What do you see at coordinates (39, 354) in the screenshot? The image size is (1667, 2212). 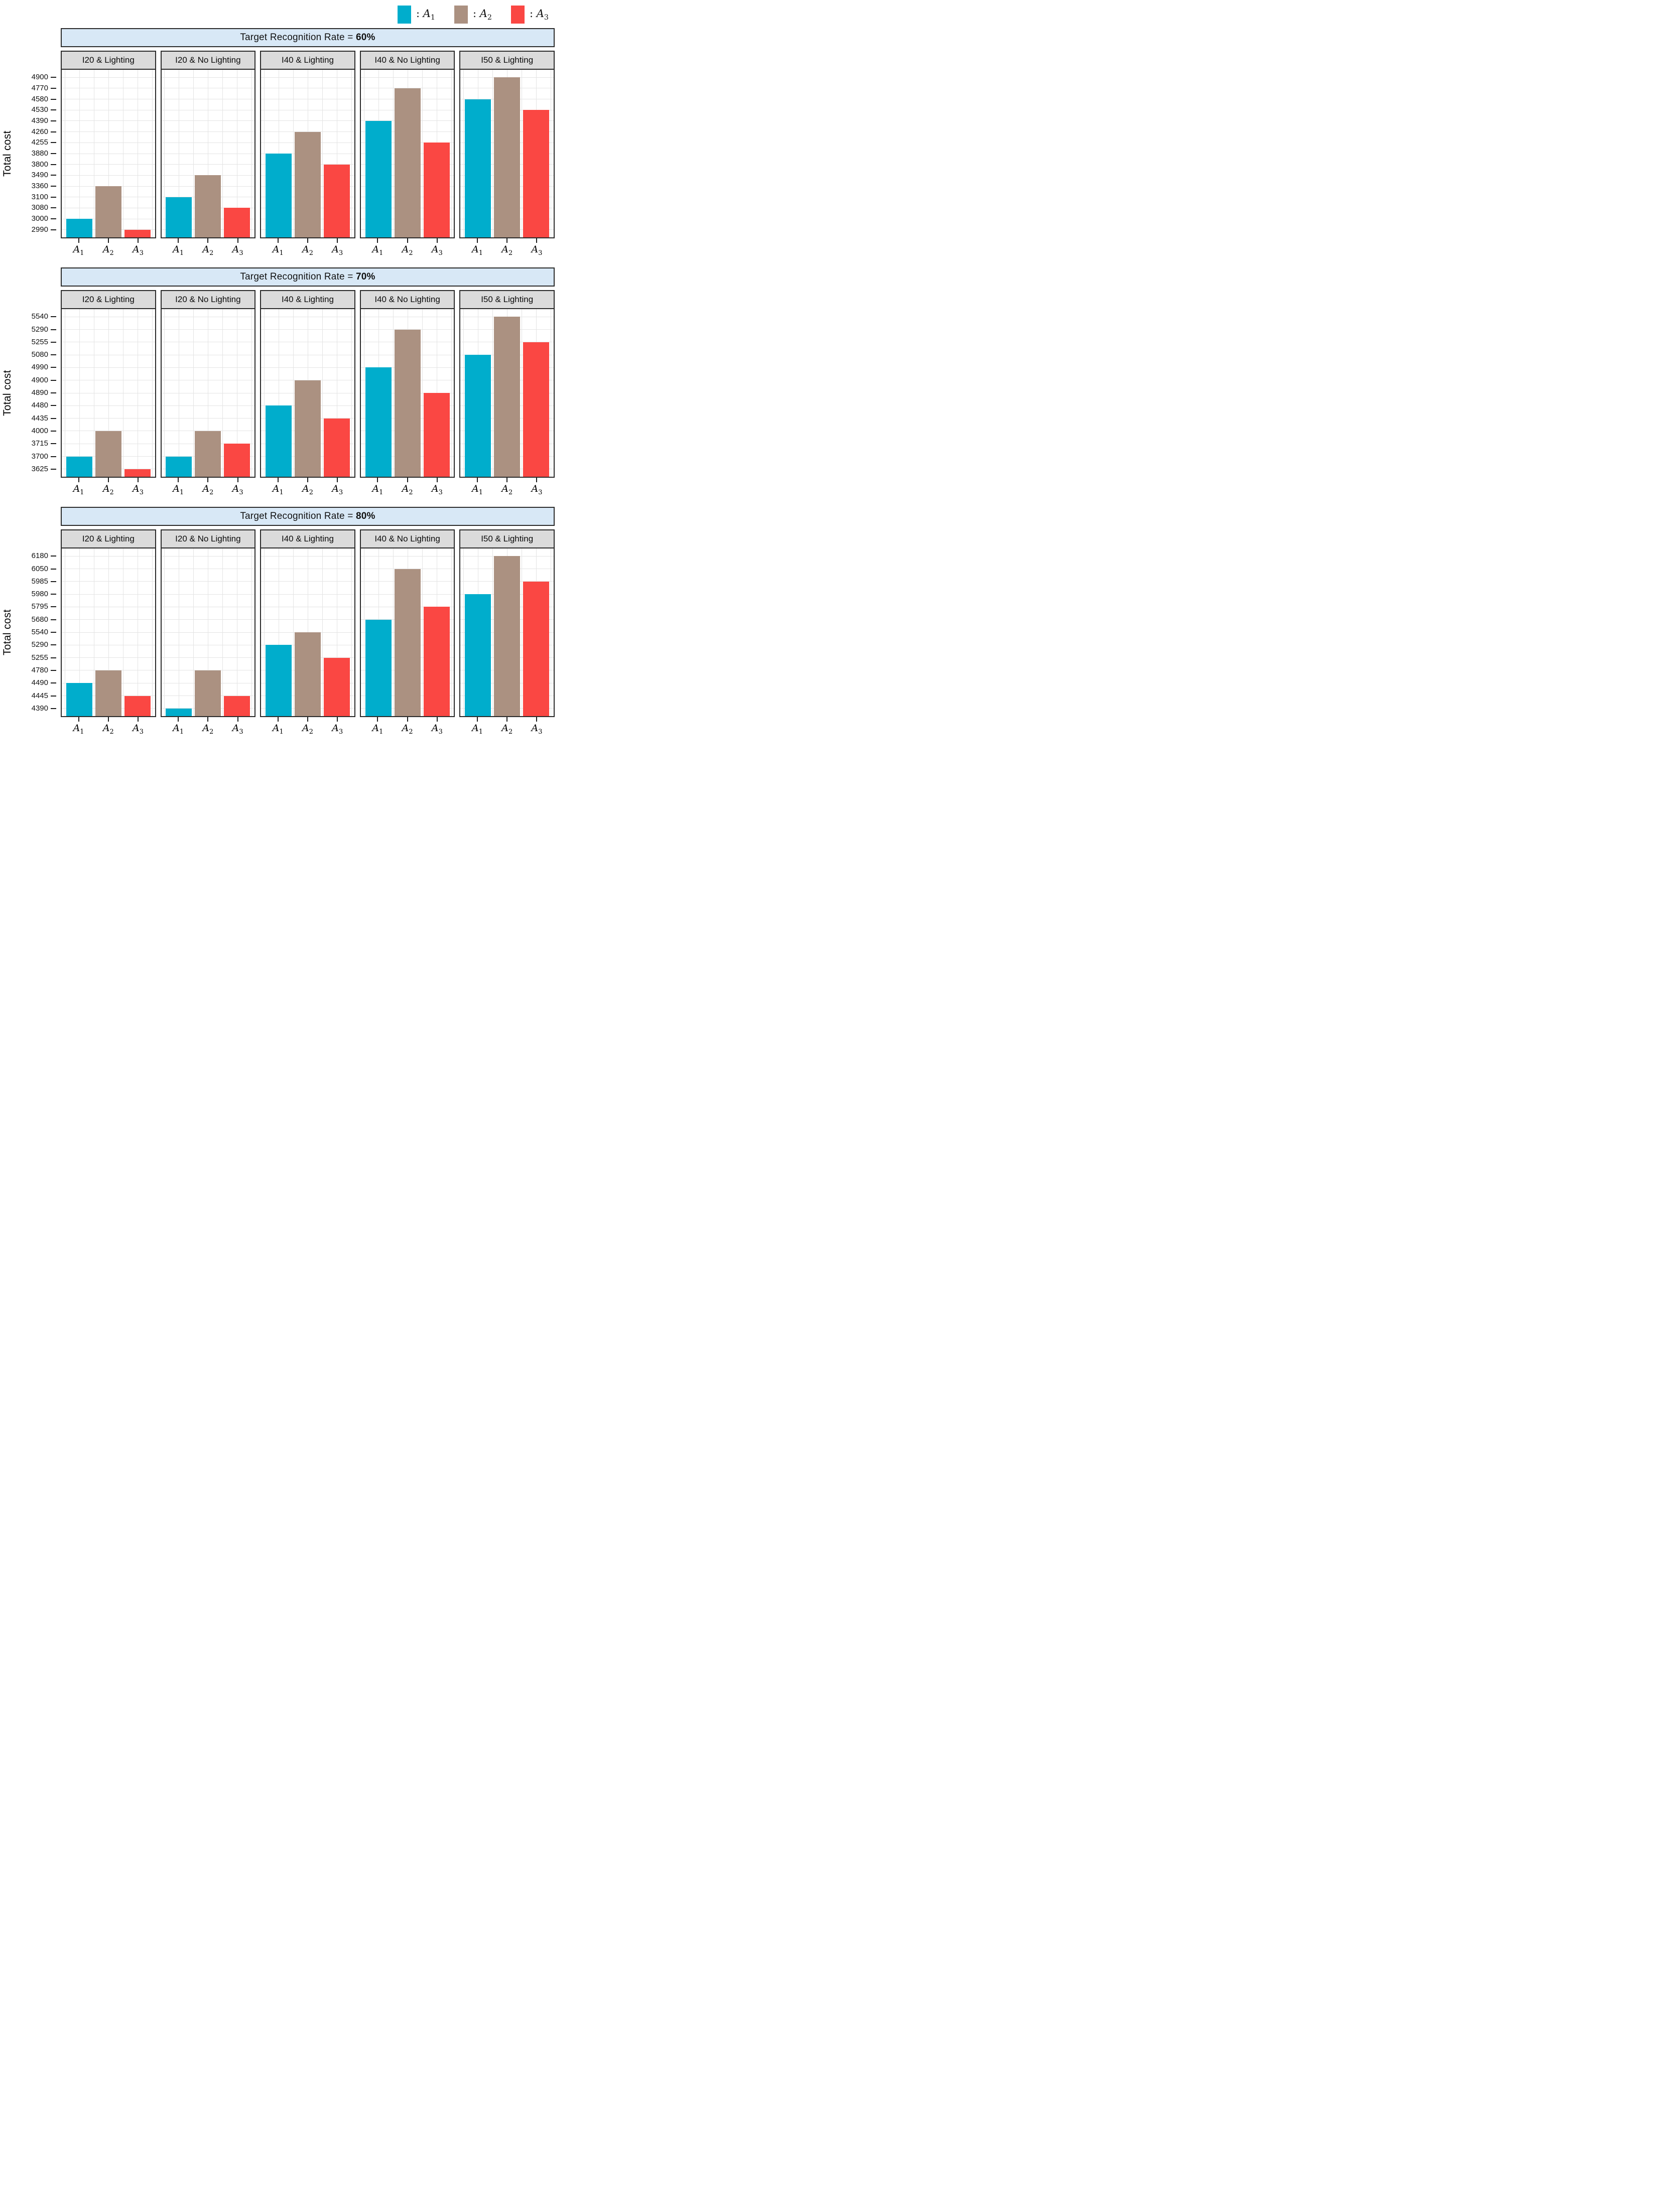 I see `y-tick-label: 5080` at bounding box center [39, 354].